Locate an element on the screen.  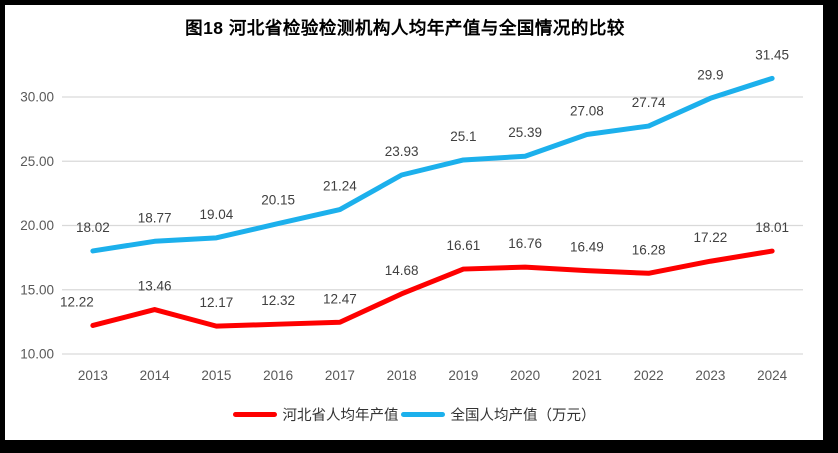
y-axis-tick-label: 10.00 is located at coordinates (37, 354).